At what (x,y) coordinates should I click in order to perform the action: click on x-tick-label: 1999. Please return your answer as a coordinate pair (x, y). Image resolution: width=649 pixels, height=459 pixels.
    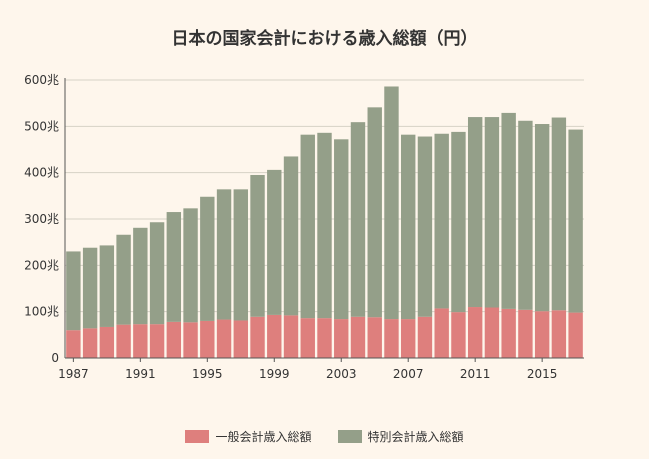
    Looking at the image, I should click on (274, 374).